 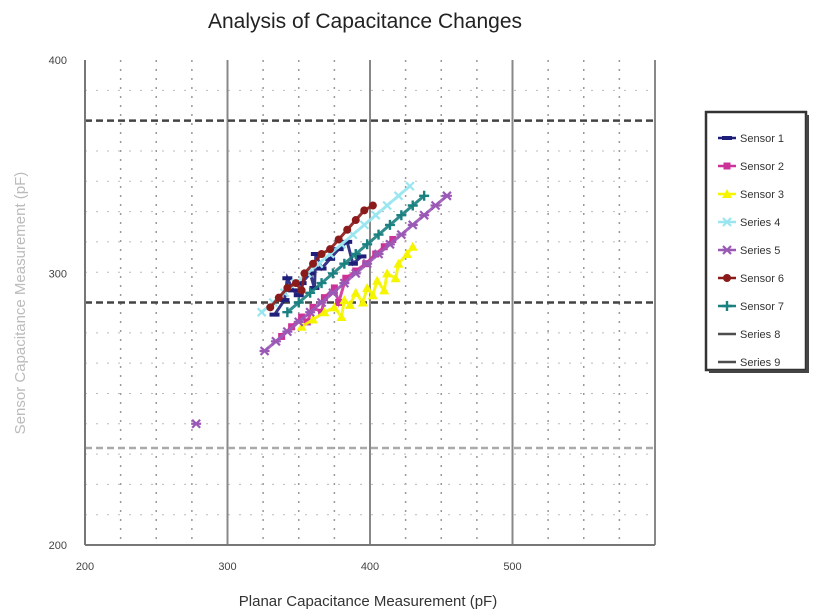 What do you see at coordinates (365, 21) in the screenshot?
I see `chart-title: Analysis of Capacitance Changes` at bounding box center [365, 21].